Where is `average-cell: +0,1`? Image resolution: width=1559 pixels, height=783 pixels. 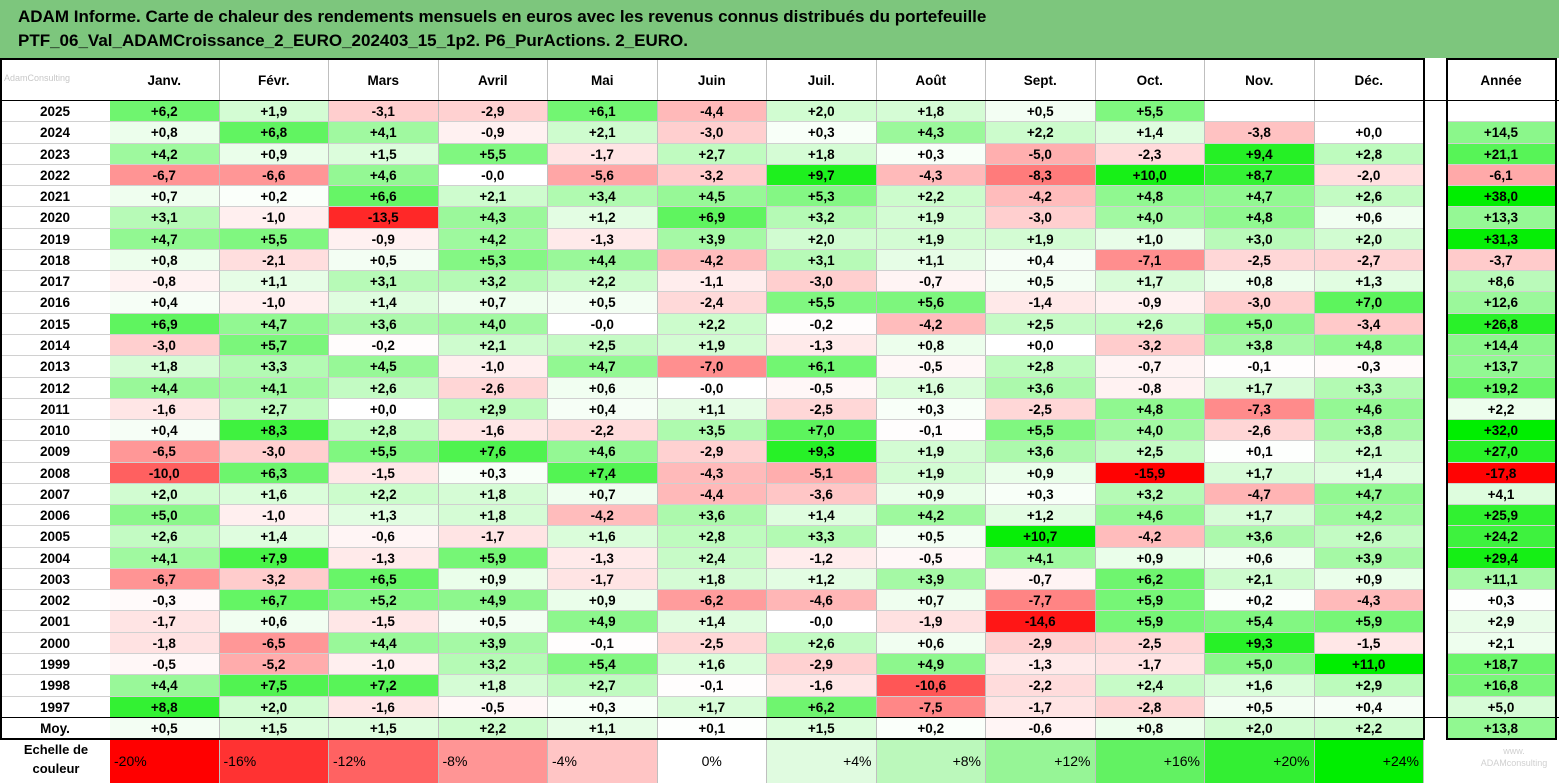 average-cell: +0,1 is located at coordinates (712, 728).